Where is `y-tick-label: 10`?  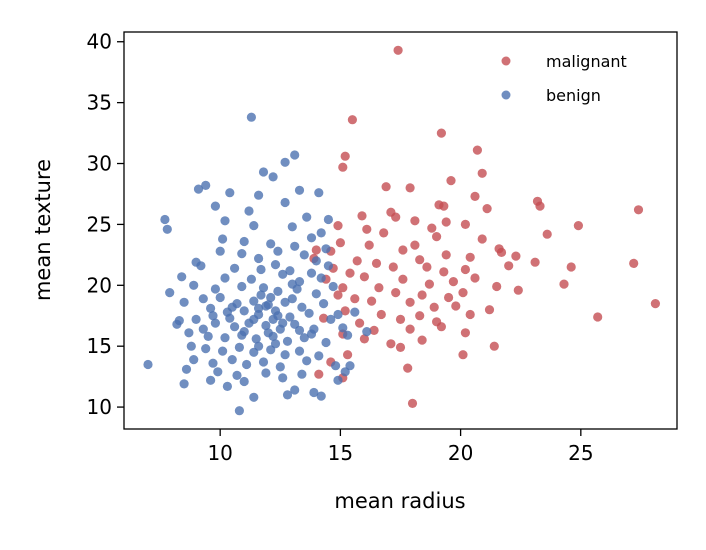
y-tick-label: 10 is located at coordinates (99, 407).